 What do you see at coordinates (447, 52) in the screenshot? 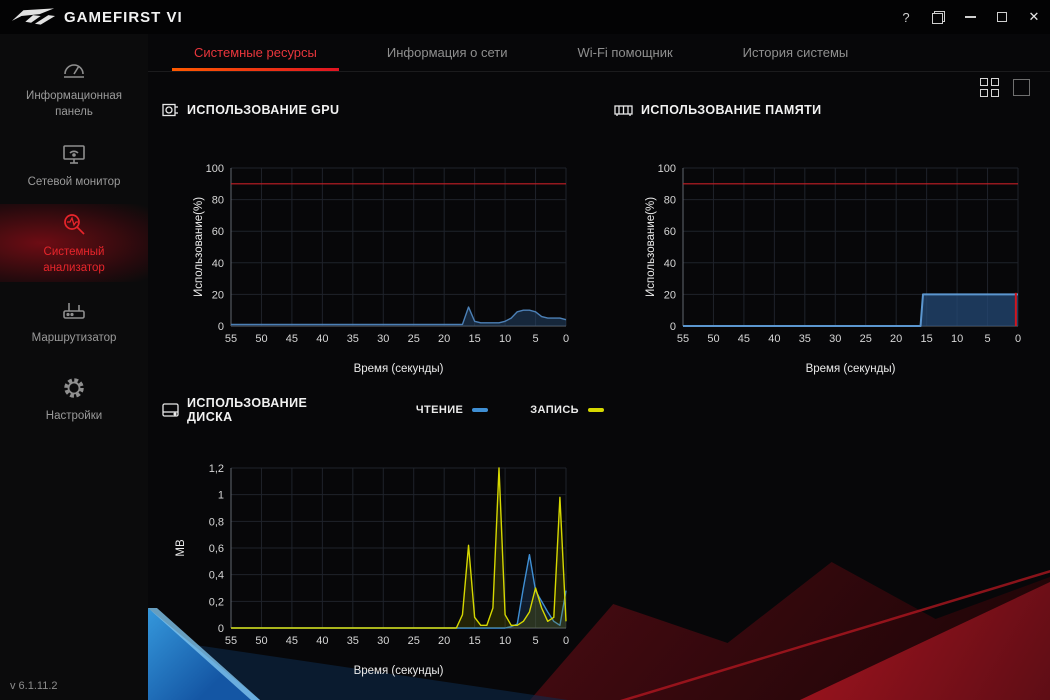
I see `tab-network-info: Информация о сети` at bounding box center [447, 52].